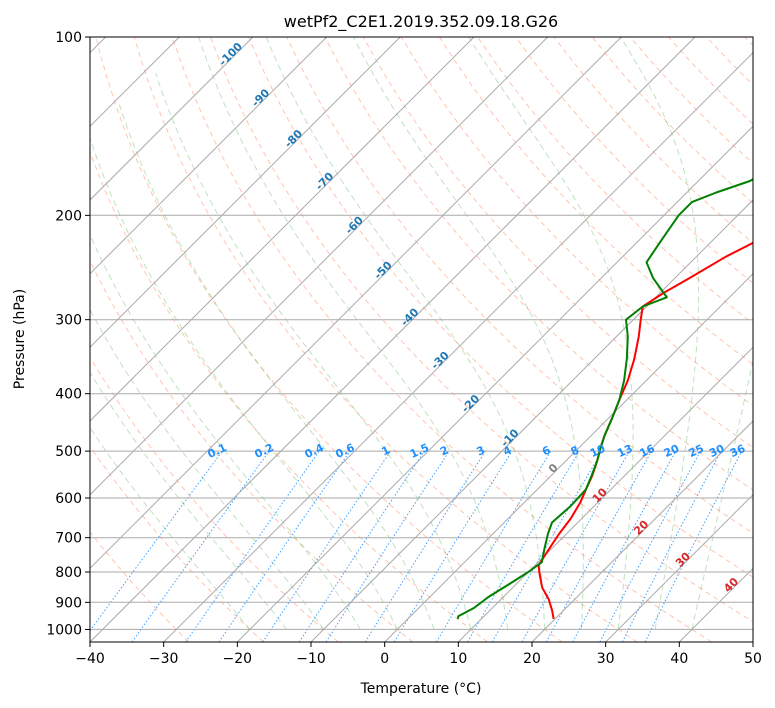 Image resolution: width=775 pixels, height=708 pixels. What do you see at coordinates (624, 451) in the screenshot?
I see `mixing-ratio-label: 13` at bounding box center [624, 451].